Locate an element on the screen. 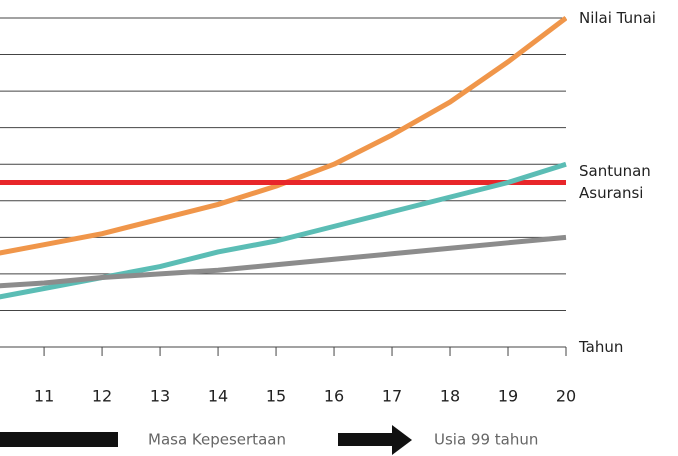 The image size is (678, 456). annotation: Usia 99 tahun is located at coordinates (486, 440).